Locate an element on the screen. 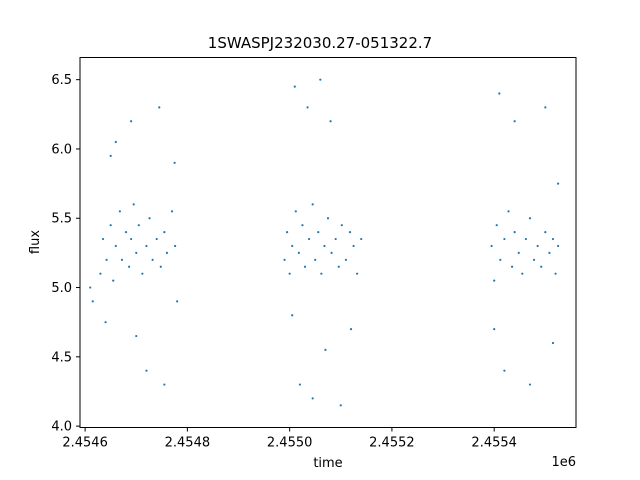  x-tick-label: 2.4554 is located at coordinates (494, 443).